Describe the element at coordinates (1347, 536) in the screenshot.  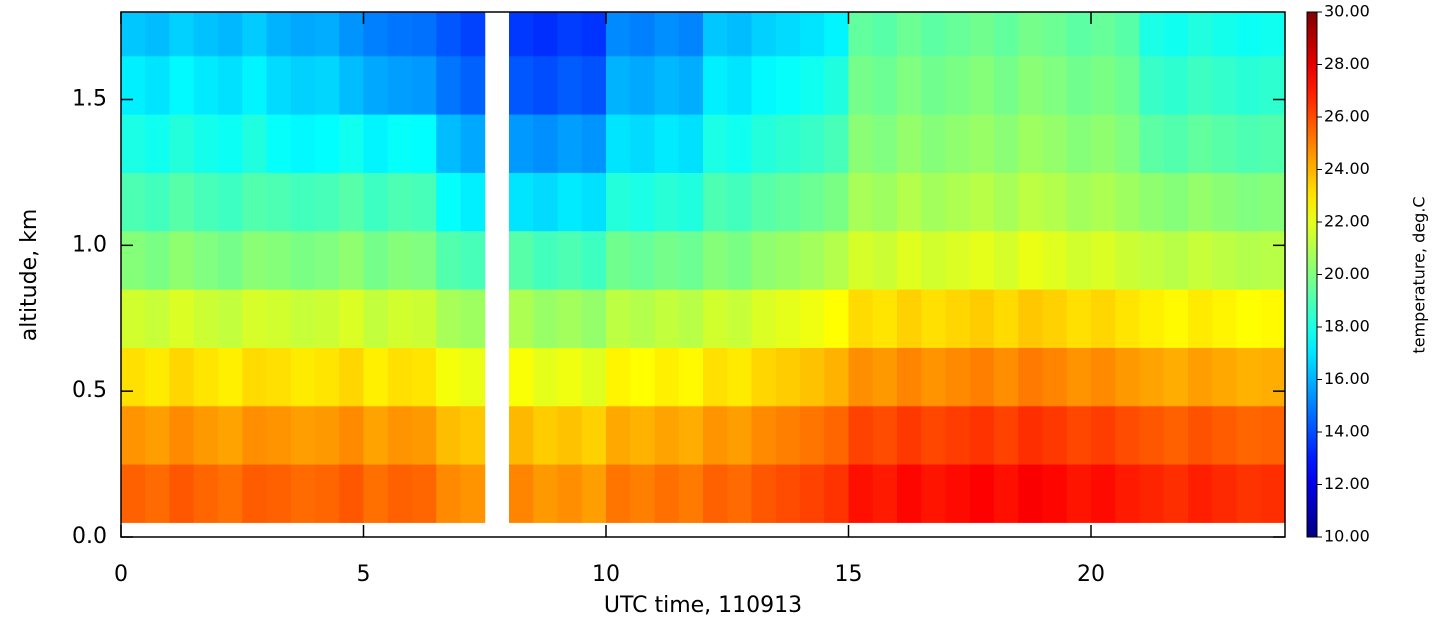
I see `colorbar-tick-label: 10.00` at that location.